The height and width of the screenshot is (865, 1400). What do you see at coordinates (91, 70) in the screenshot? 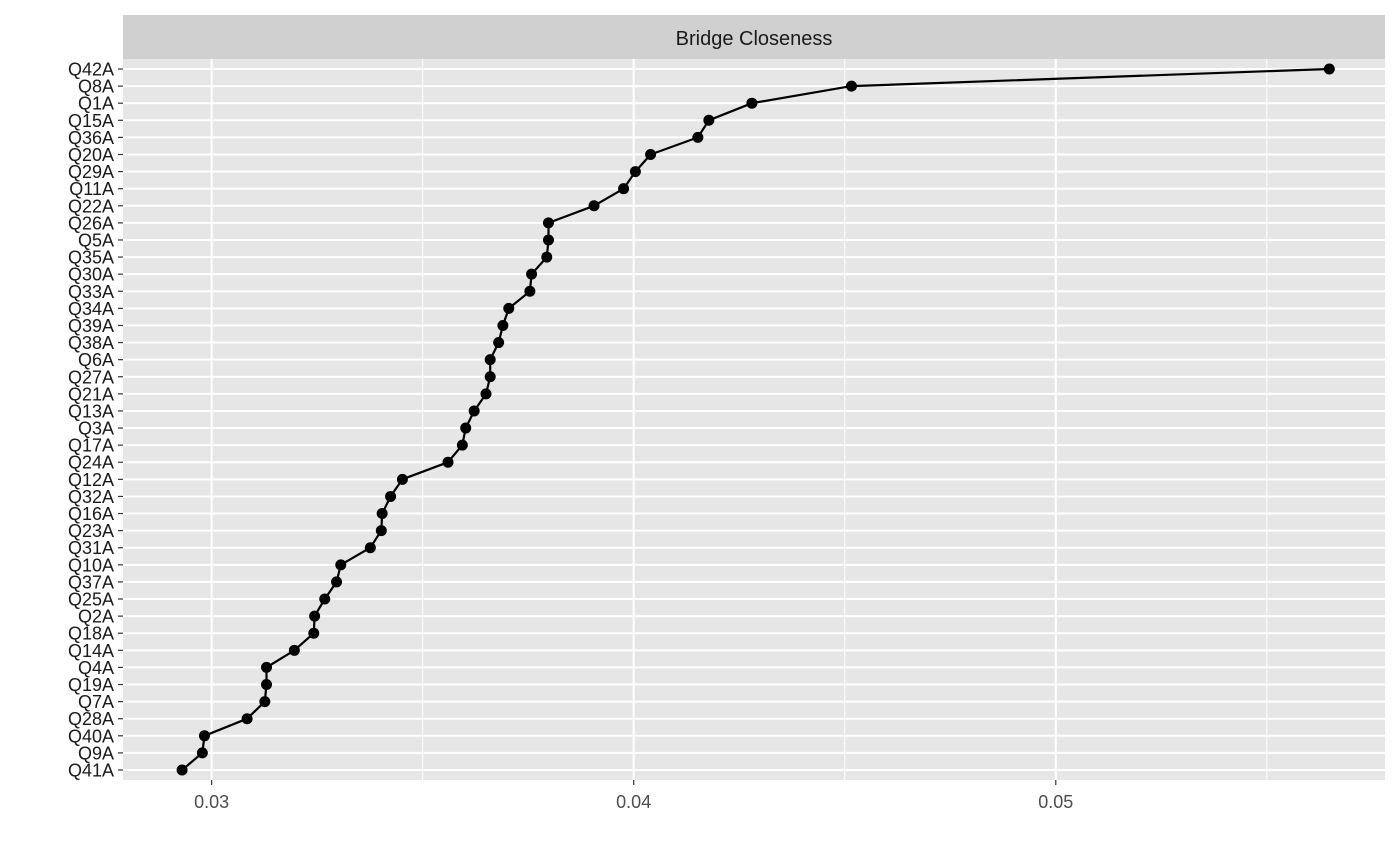
I see `y-tick-label-q42a: Q42A` at bounding box center [91, 70].